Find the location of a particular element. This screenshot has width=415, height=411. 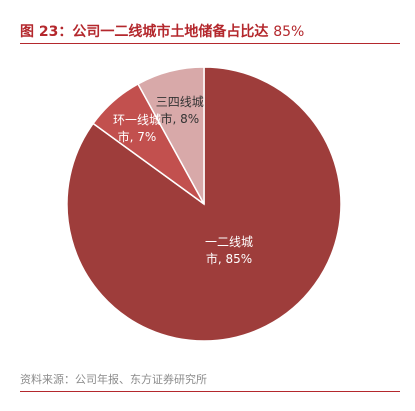

source-note: 资料来源：公司年报、东方证券研究所 is located at coordinates (113, 379).